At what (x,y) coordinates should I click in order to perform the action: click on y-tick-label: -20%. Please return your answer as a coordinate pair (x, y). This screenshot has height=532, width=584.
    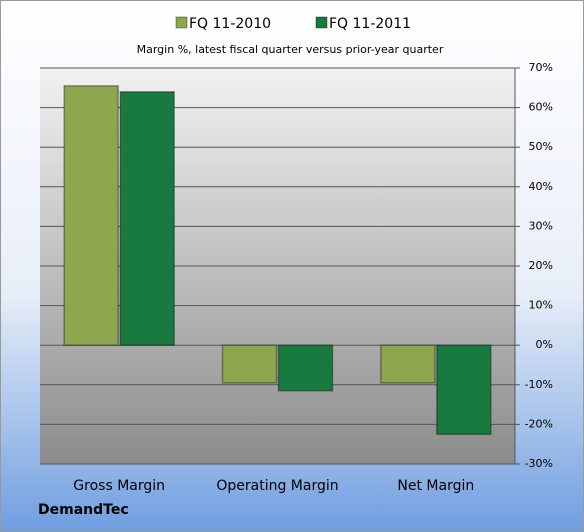
    Looking at the image, I should click on (539, 423).